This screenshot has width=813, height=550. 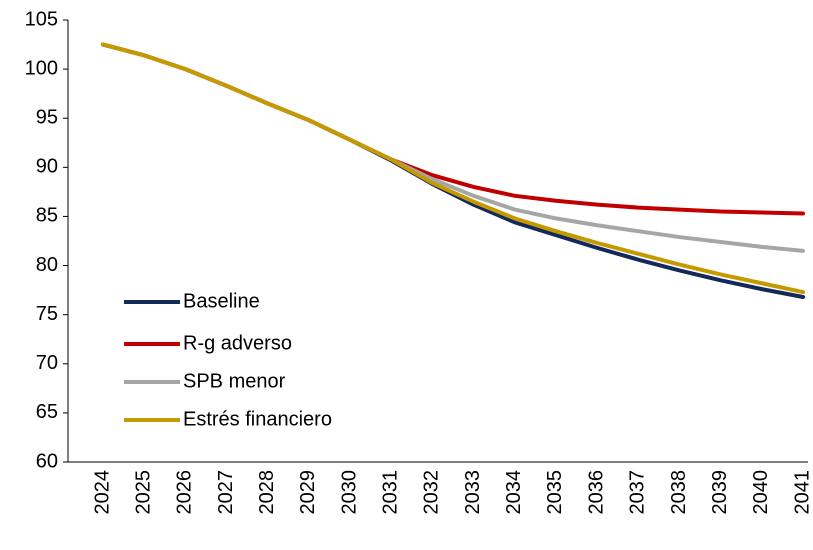 What do you see at coordinates (47, 363) in the screenshot?
I see `y-tick-label: 70` at bounding box center [47, 363].